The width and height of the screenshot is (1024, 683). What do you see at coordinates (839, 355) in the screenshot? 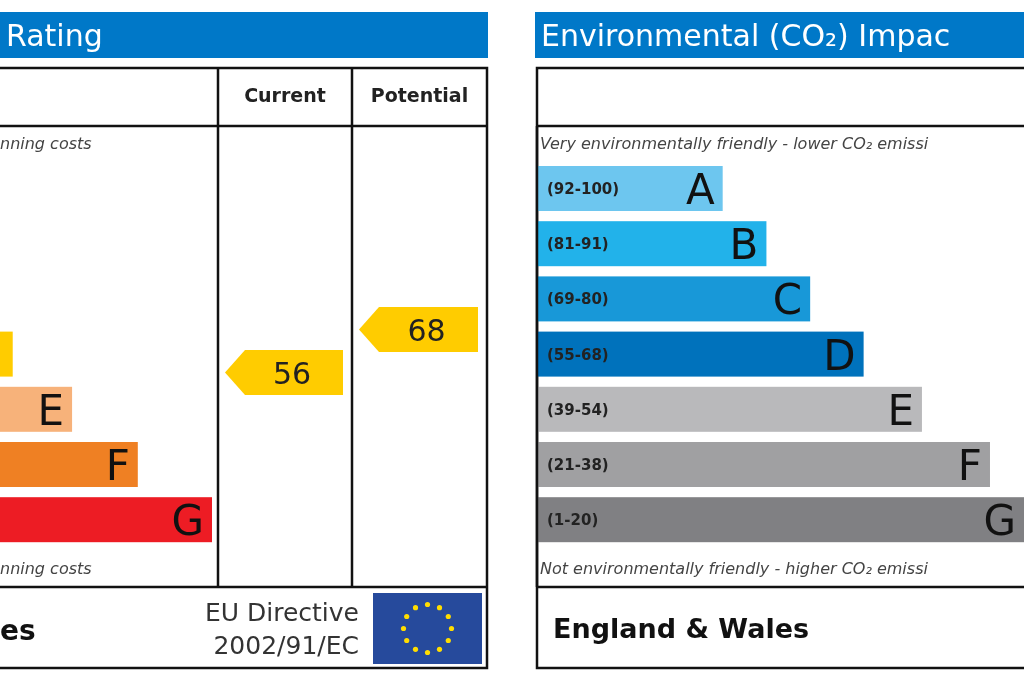
I see `y-tick-label: D` at bounding box center [839, 355].